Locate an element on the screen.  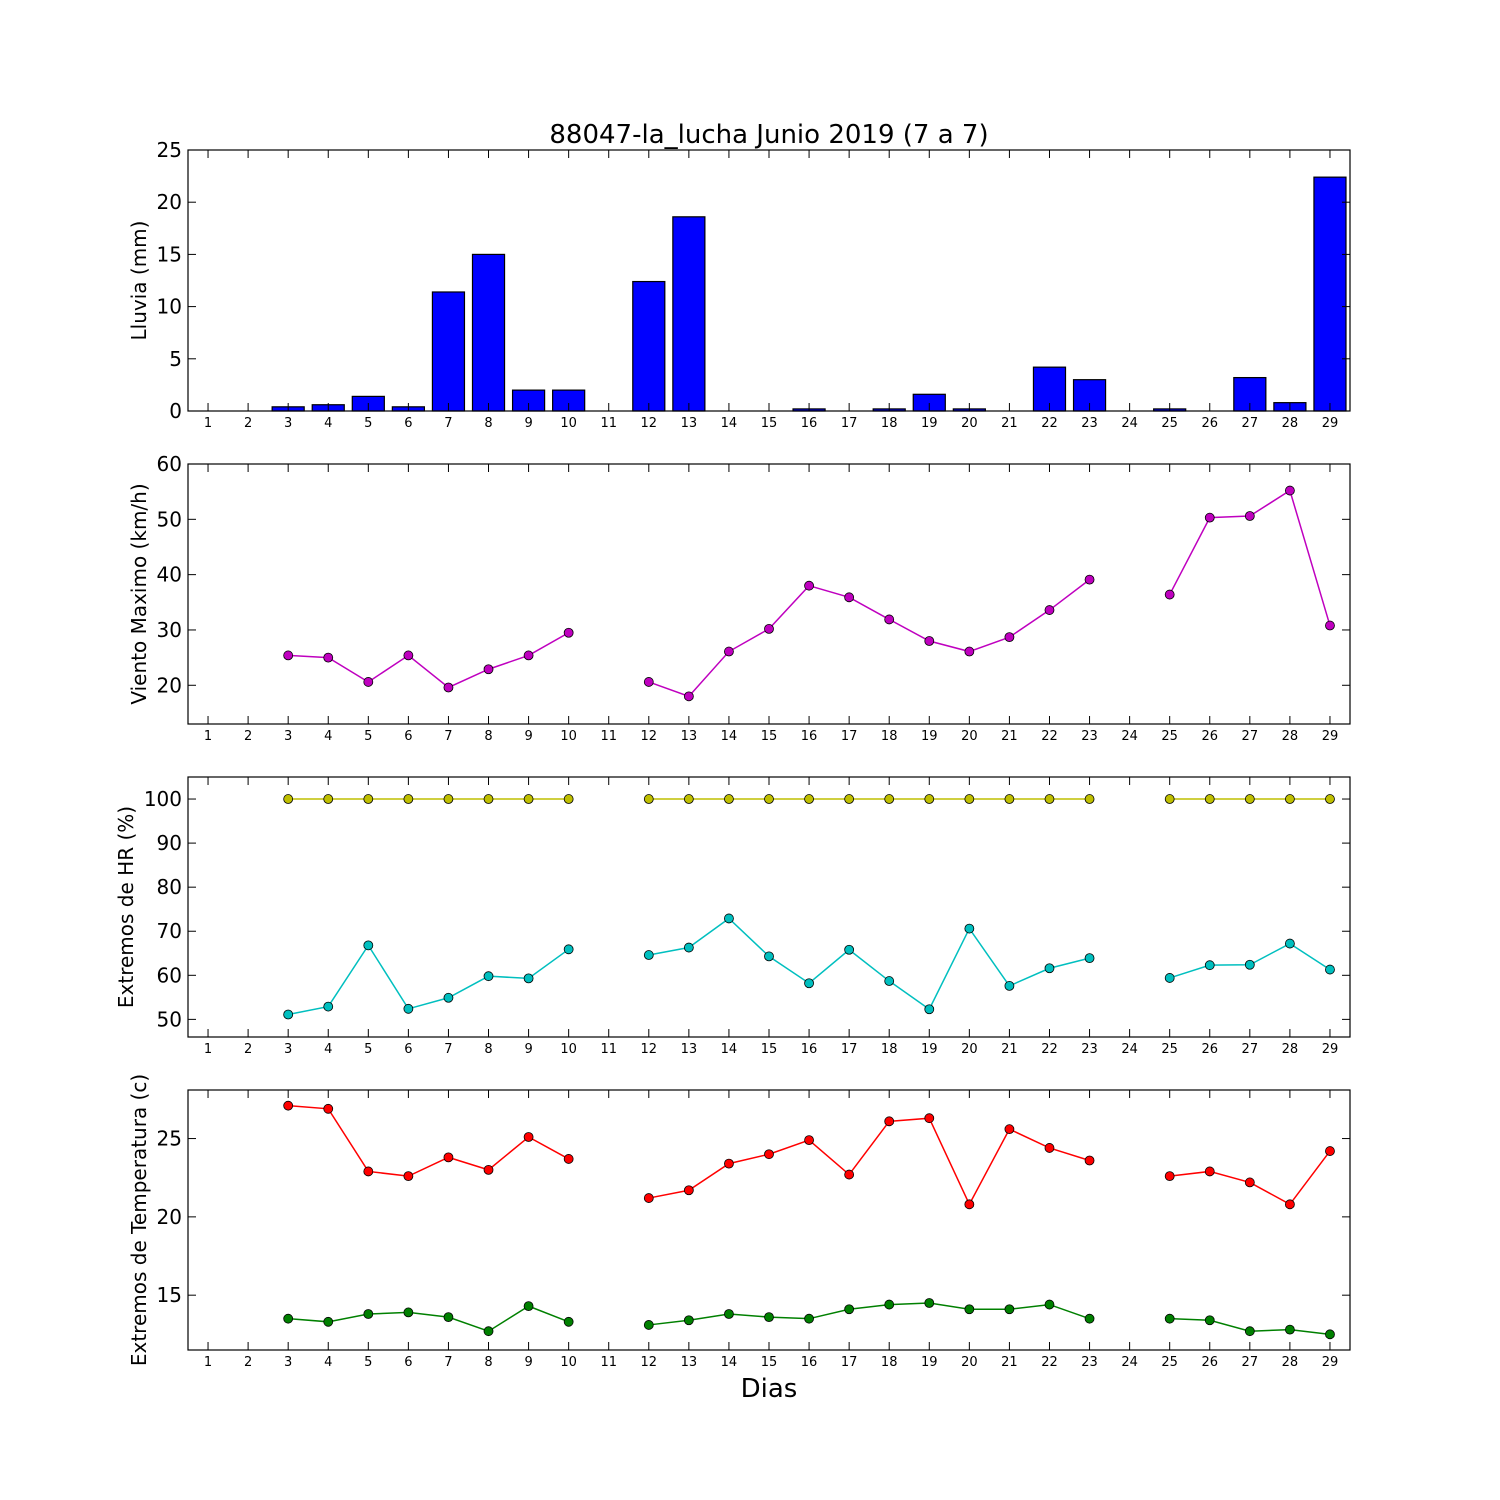
temp-xtick-label: 29 is located at coordinates (1330, 1362).